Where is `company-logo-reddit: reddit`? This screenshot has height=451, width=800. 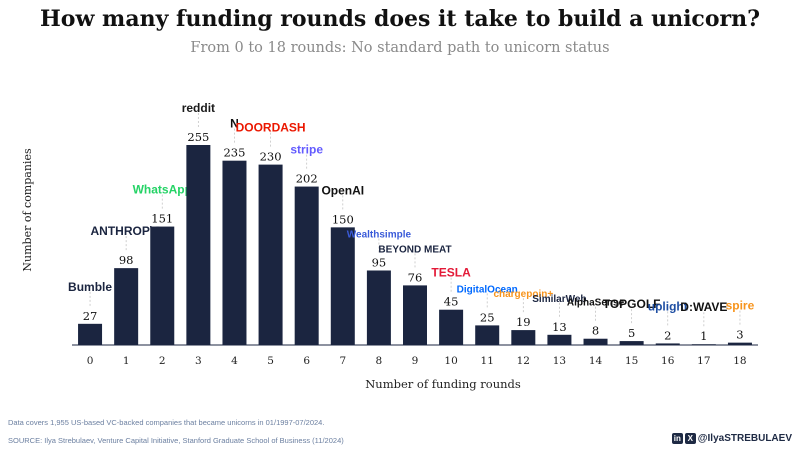
company-logo-reddit: reddit is located at coordinates (198, 108).